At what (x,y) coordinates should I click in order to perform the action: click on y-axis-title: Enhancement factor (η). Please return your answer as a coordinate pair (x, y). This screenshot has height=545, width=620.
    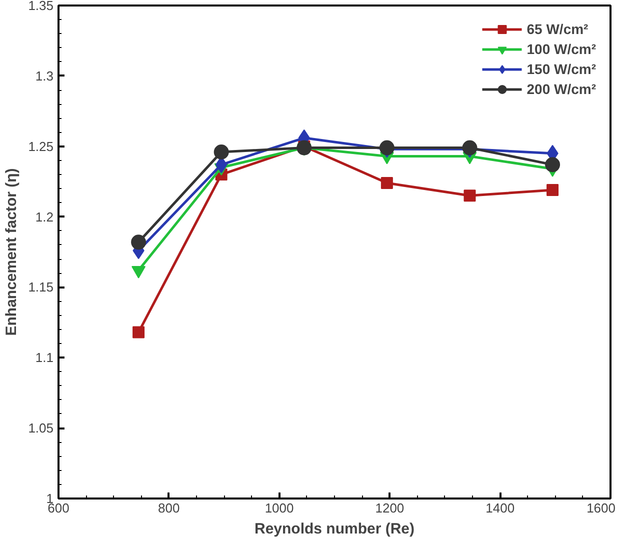
    Looking at the image, I should click on (11, 252).